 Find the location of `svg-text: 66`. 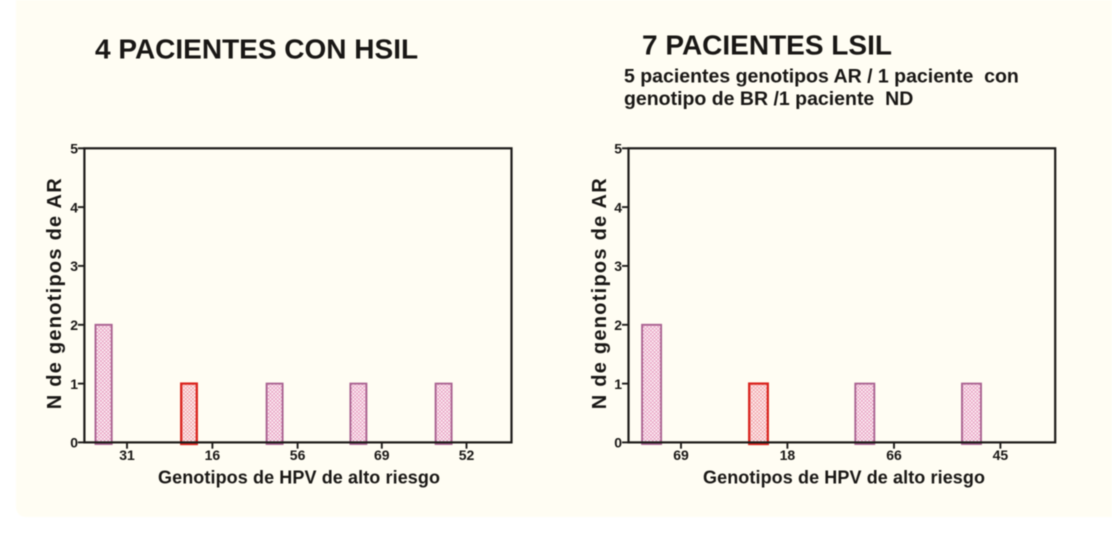

svg-text: 66 is located at coordinates (894, 455).